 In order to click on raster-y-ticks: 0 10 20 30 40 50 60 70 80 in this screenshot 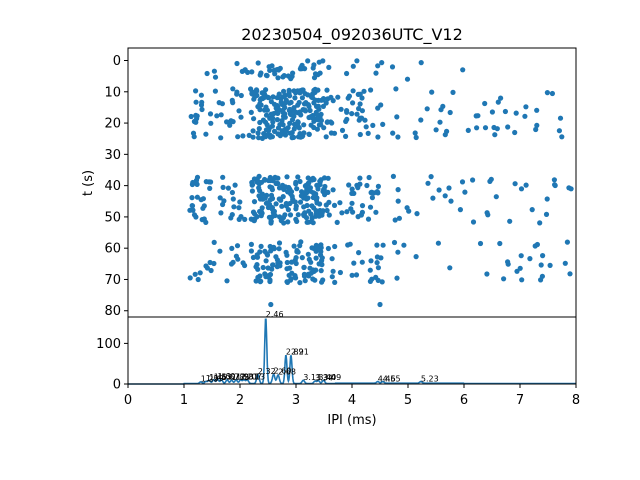, I will do `click(116, 186)`.